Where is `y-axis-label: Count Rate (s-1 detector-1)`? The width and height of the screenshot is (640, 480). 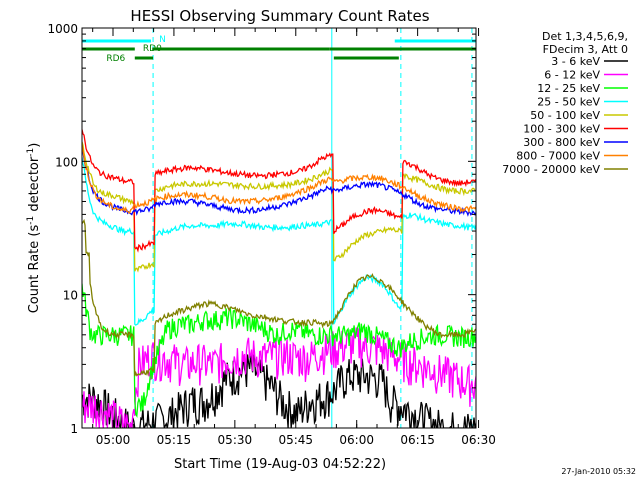
y-axis-label: Count Rate (s-1 detector-1) is located at coordinates (34, 228).